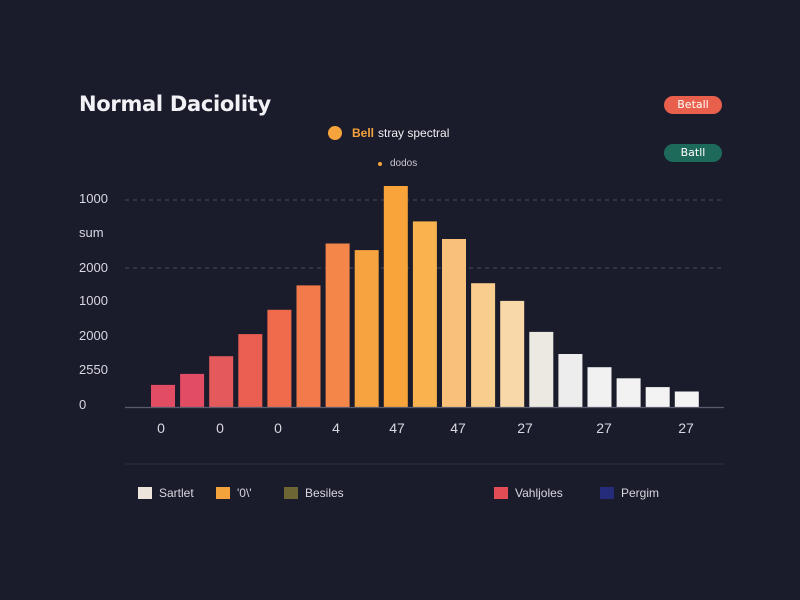  Describe the element at coordinates (176, 493) in the screenshot. I see `legend-label-1: Sartlet` at that location.